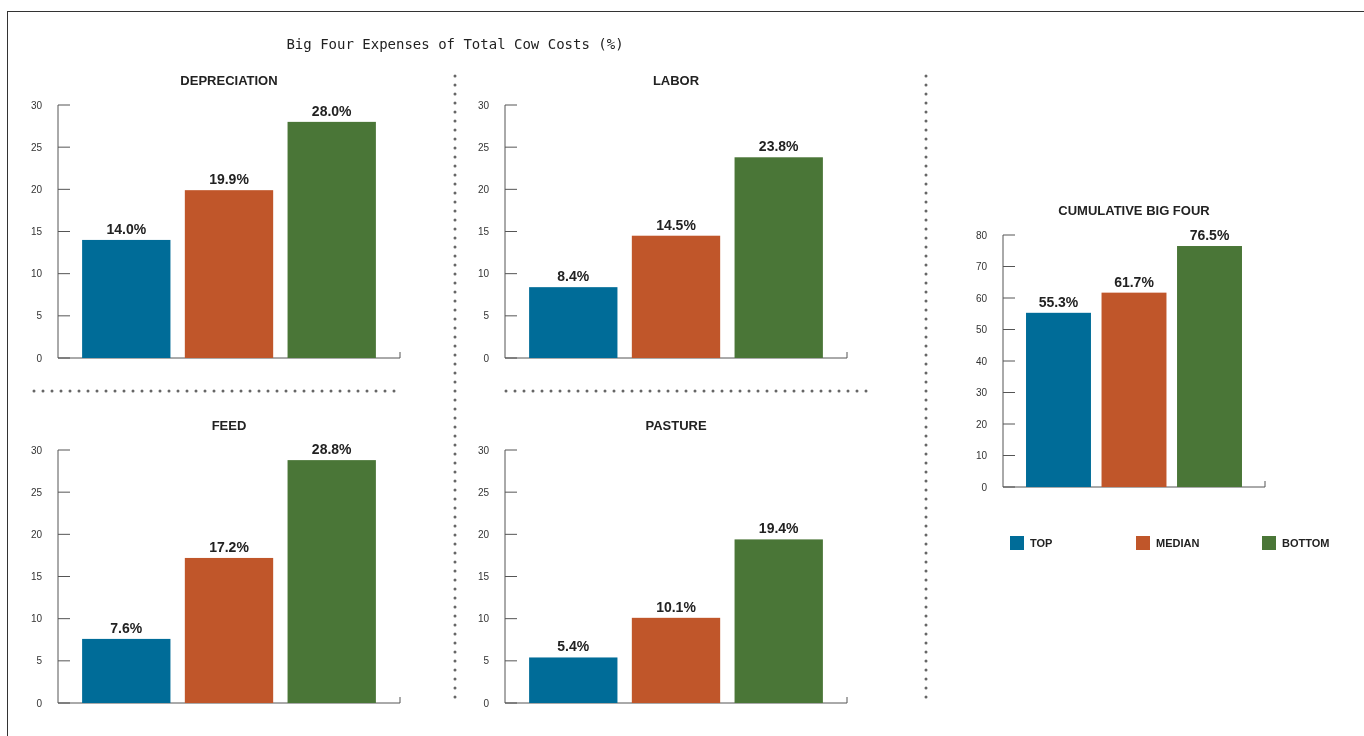  What do you see at coordinates (573, 276) in the screenshot?
I see `data-label: 8.4%` at bounding box center [573, 276].